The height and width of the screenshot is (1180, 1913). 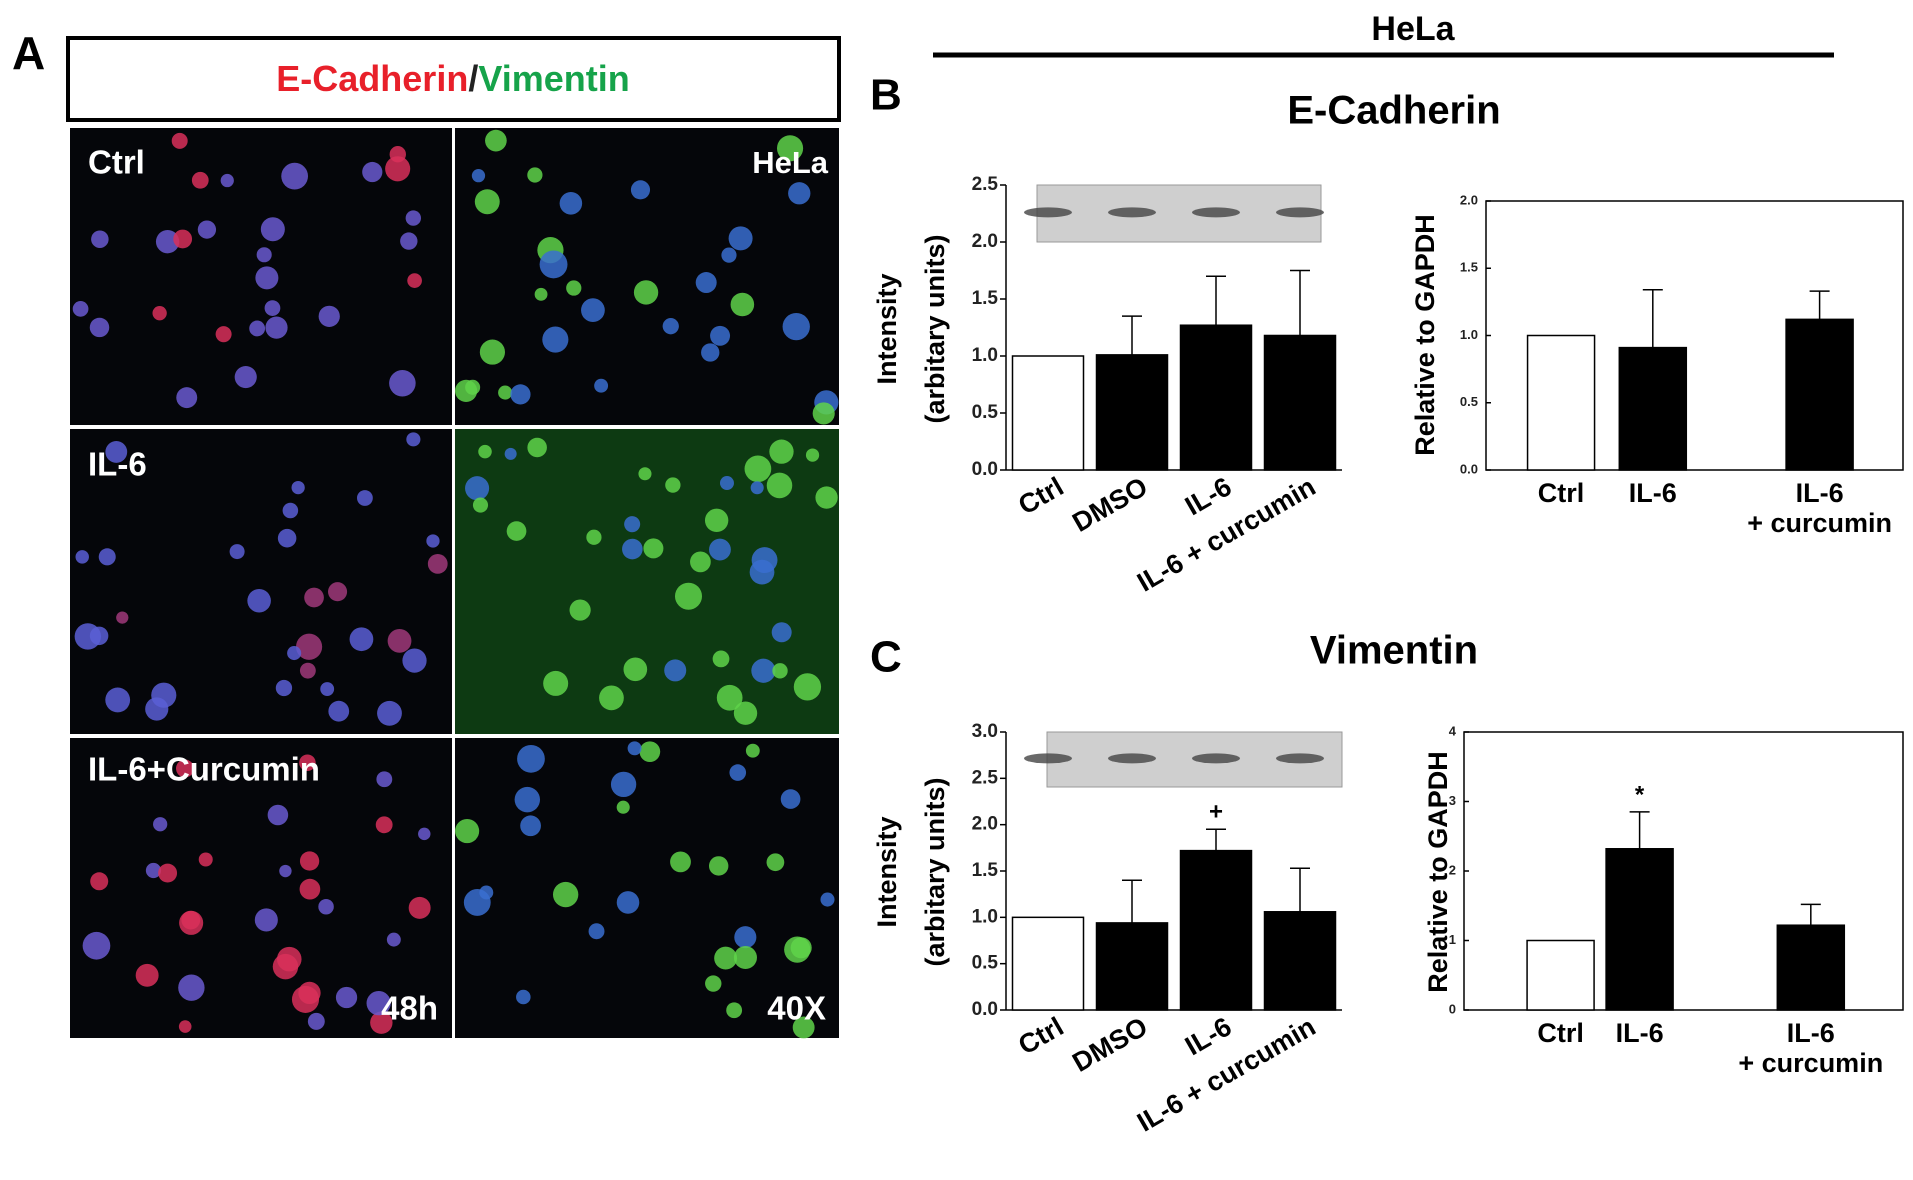 I want to click on y-tick-label: 2.5, so click(x=985, y=184).